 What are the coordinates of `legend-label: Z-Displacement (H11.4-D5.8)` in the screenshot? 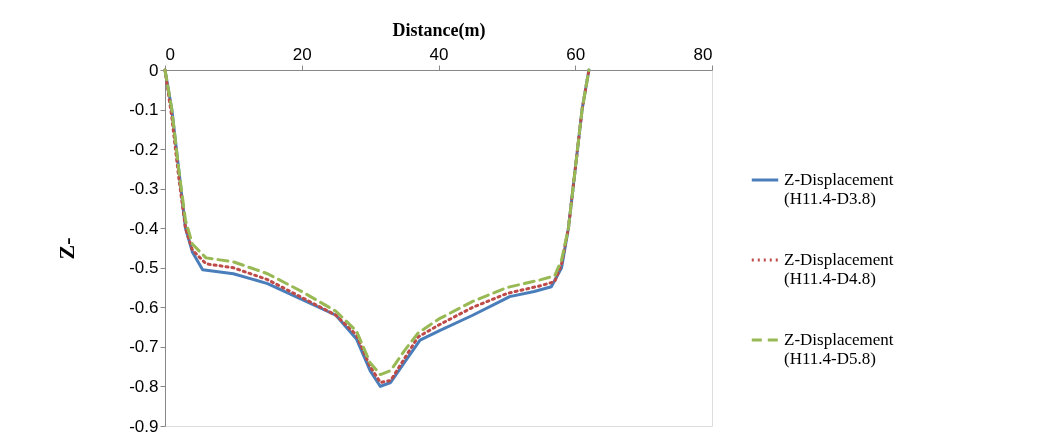 It's located at (839, 349).